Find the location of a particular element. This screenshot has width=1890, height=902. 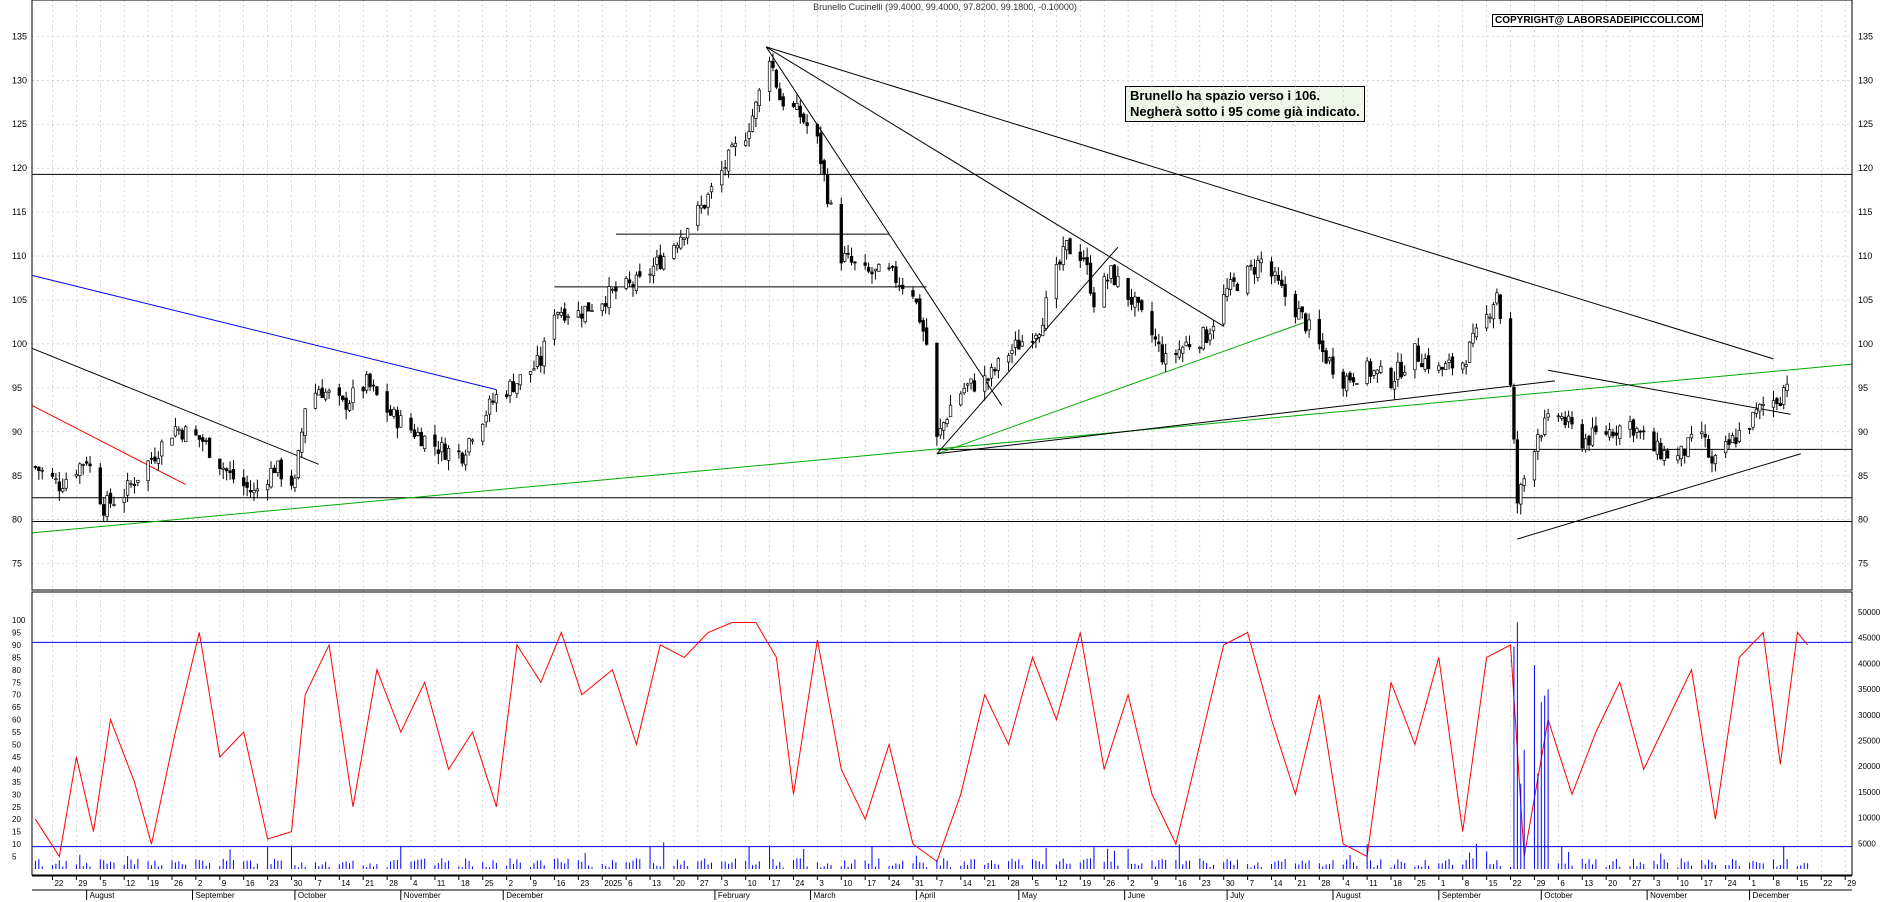

volume-tick-label: 15000 is located at coordinates (1869, 792).